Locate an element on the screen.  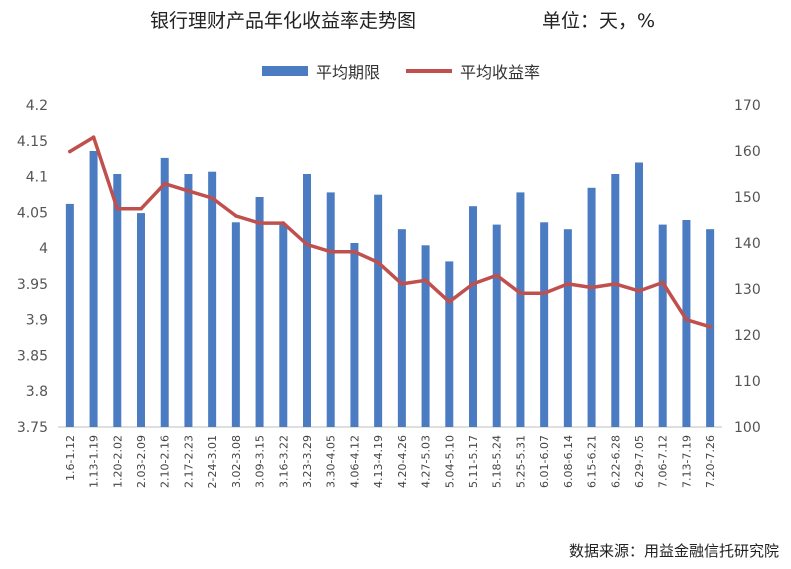
x-tick-label: 3.23-3.29 is located at coordinates (307, 461).